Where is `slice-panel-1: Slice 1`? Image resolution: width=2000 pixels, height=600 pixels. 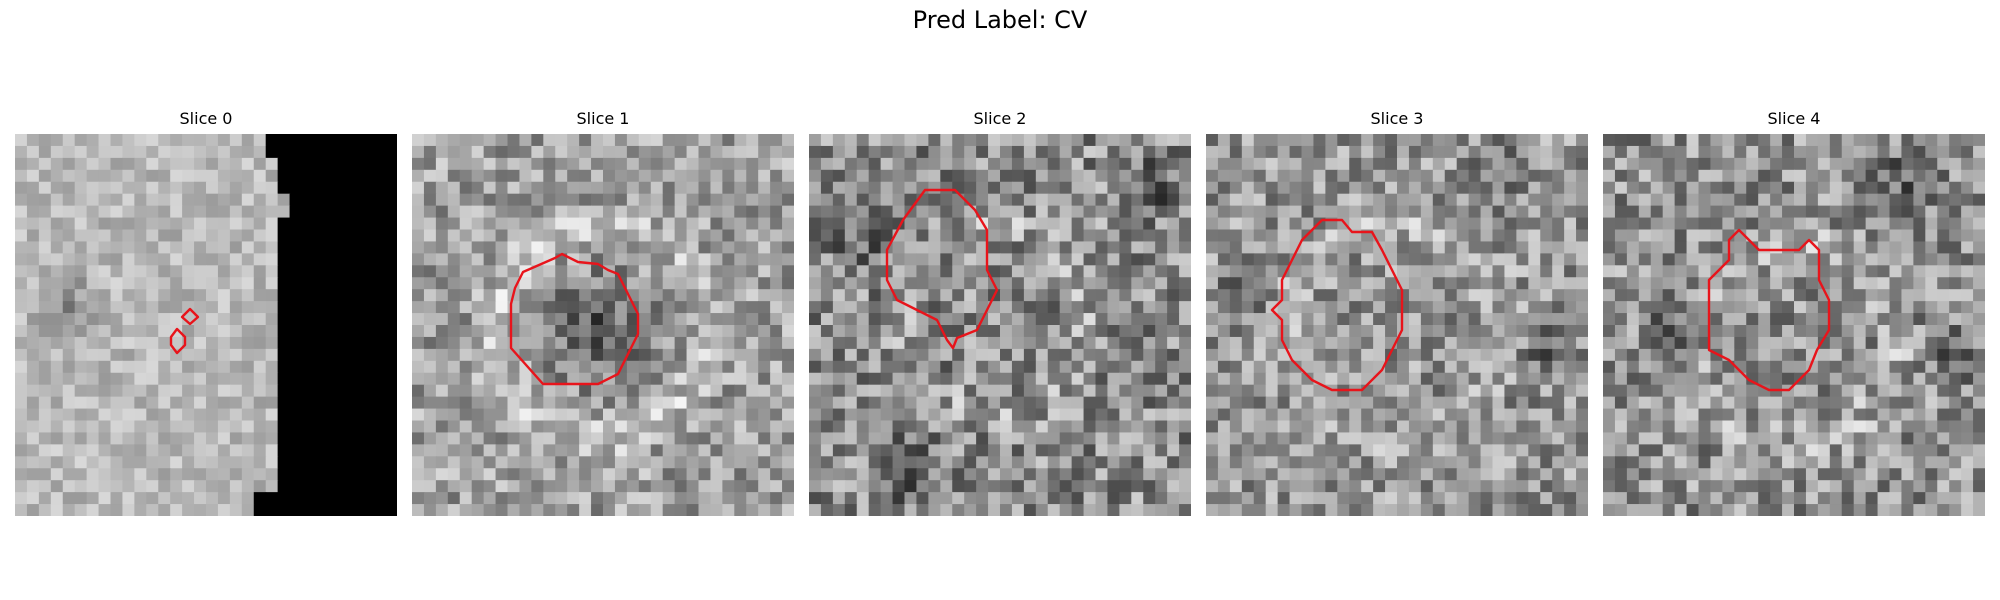
slice-panel-1: Slice 1 is located at coordinates (603, 312).